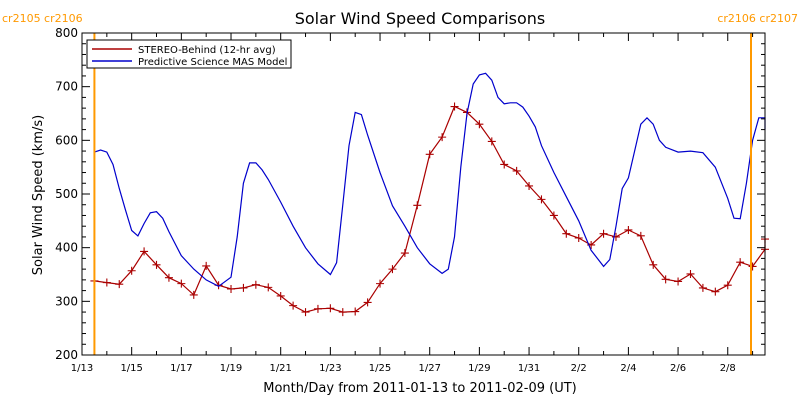  What do you see at coordinates (579, 368) in the screenshot?
I see `x-tick-label: 2/2` at bounding box center [579, 368].